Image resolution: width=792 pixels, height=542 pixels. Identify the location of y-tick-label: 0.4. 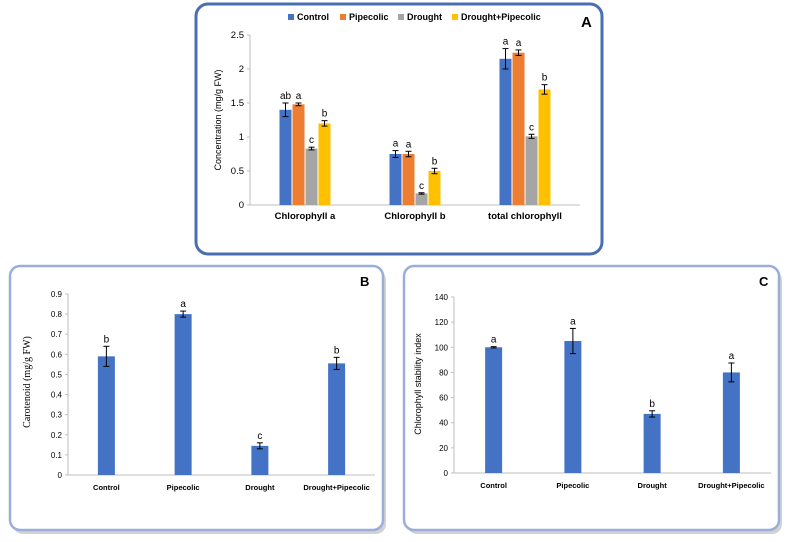
(57, 395).